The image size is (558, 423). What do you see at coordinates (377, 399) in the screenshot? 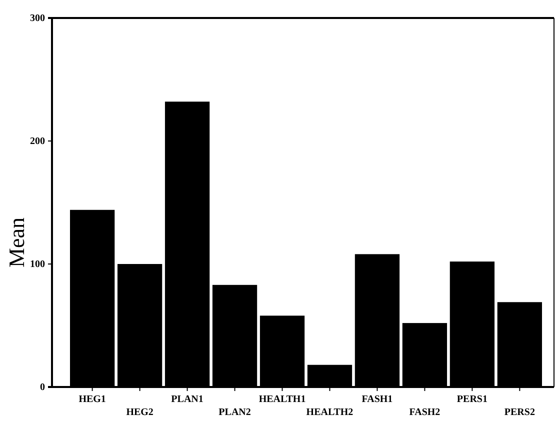
I see `x-tick-label: FASH1` at bounding box center [377, 399].